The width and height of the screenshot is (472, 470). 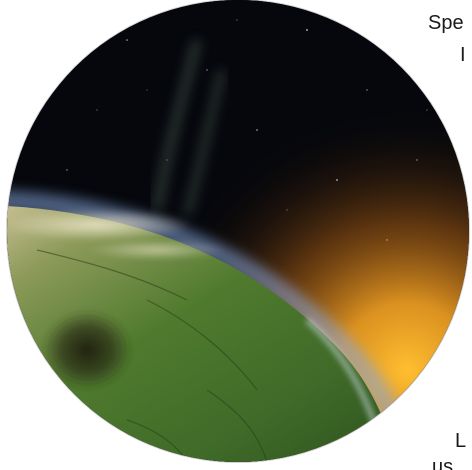 I want to click on caption-fragment-bottom-1: L, so click(x=461, y=441).